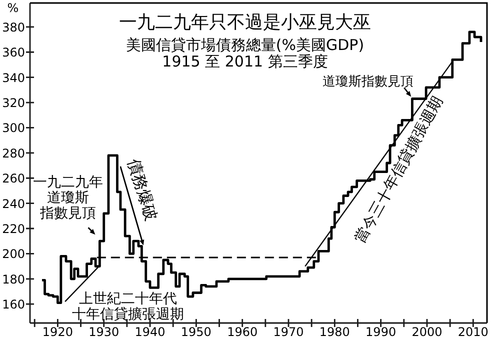  Describe the element at coordinates (13, 77) in the screenshot. I see `y-tick-label: 340` at that location.